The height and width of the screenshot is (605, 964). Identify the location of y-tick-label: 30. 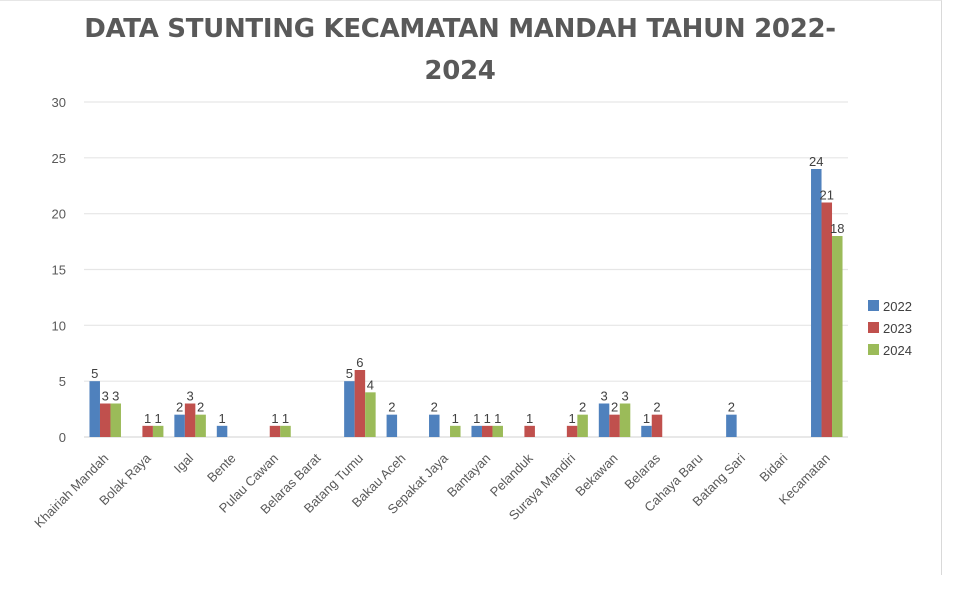
(59, 102).